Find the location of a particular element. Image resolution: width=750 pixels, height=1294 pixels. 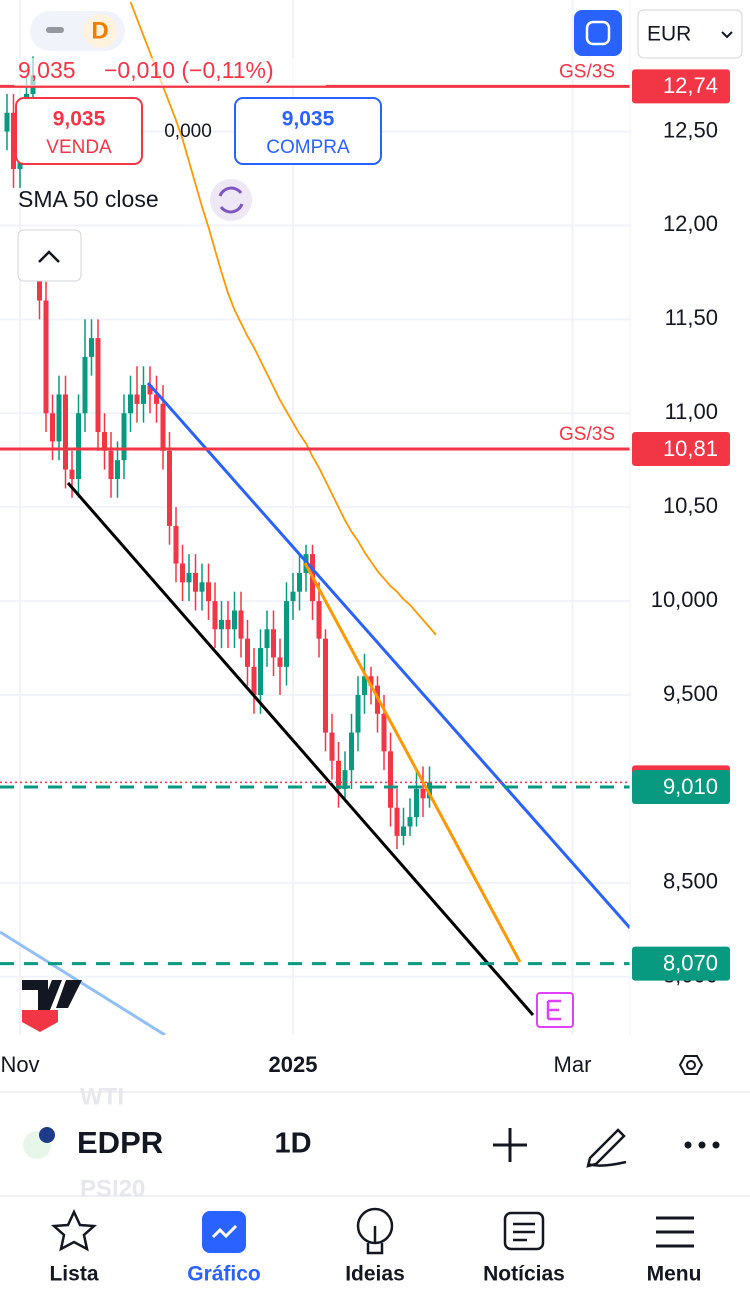

price-label: 9,010 is located at coordinates (690, 786).